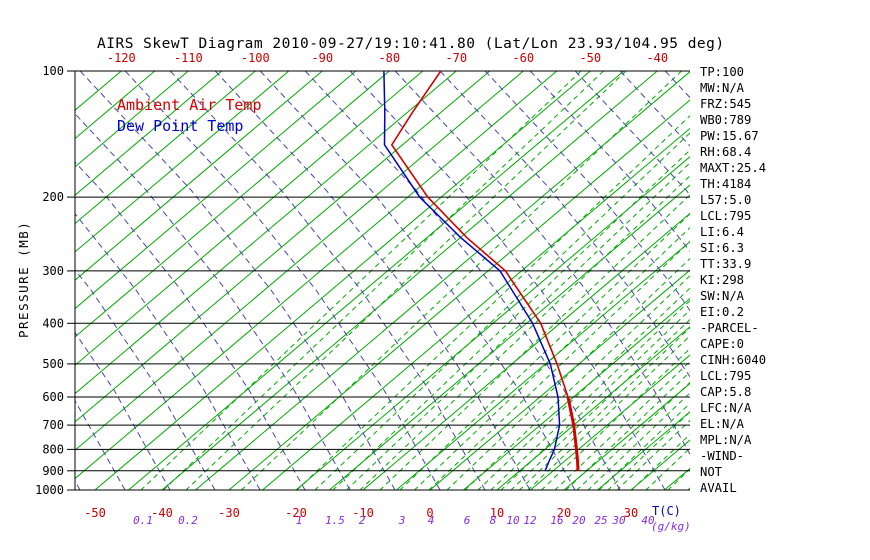 This screenshot has width=870, height=560. Describe the element at coordinates (666, 511) in the screenshot. I see `temp-unit-label: T(C)` at that location.